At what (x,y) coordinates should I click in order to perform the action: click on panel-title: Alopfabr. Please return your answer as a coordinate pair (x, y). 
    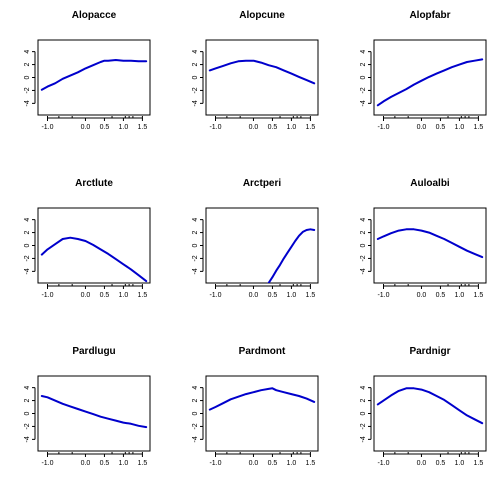
    Looking at the image, I should click on (429, 15).